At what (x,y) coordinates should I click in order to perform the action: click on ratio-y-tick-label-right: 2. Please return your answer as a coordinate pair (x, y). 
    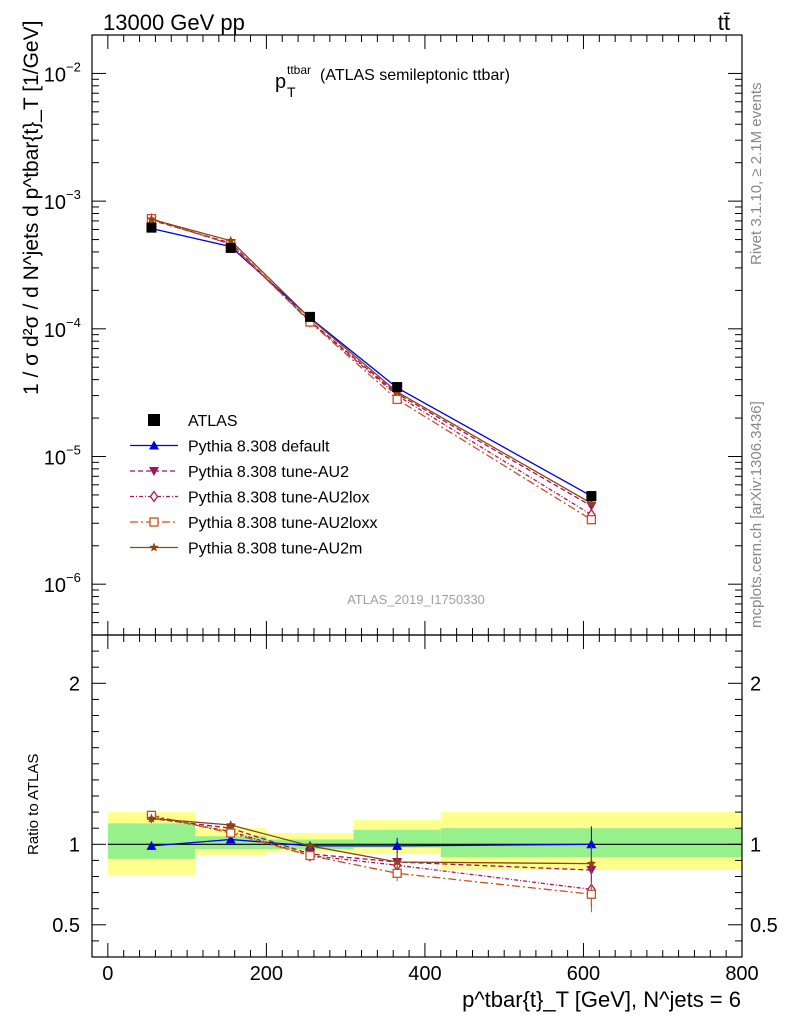
    Looking at the image, I should click on (755, 684).